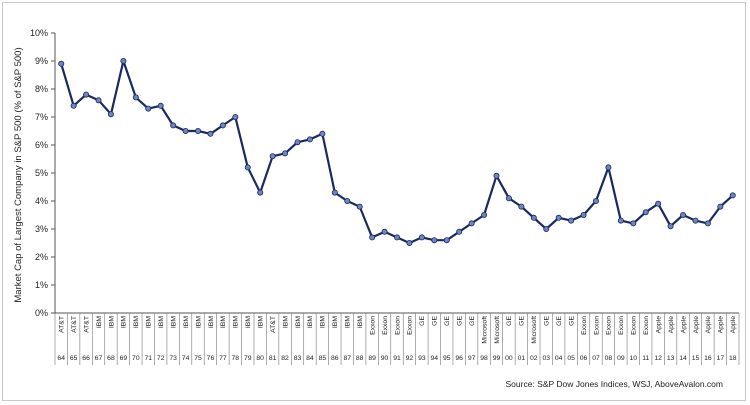 Image resolution: width=750 pixels, height=405 pixels. I want to click on year-label: 89, so click(372, 358).